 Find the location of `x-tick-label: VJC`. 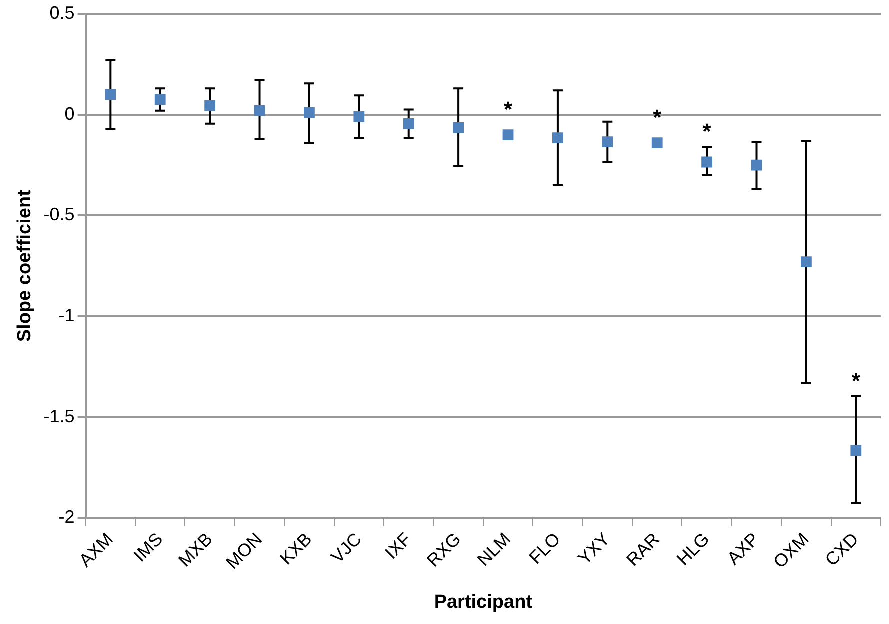

x-tick-label: VJC is located at coordinates (346, 548).